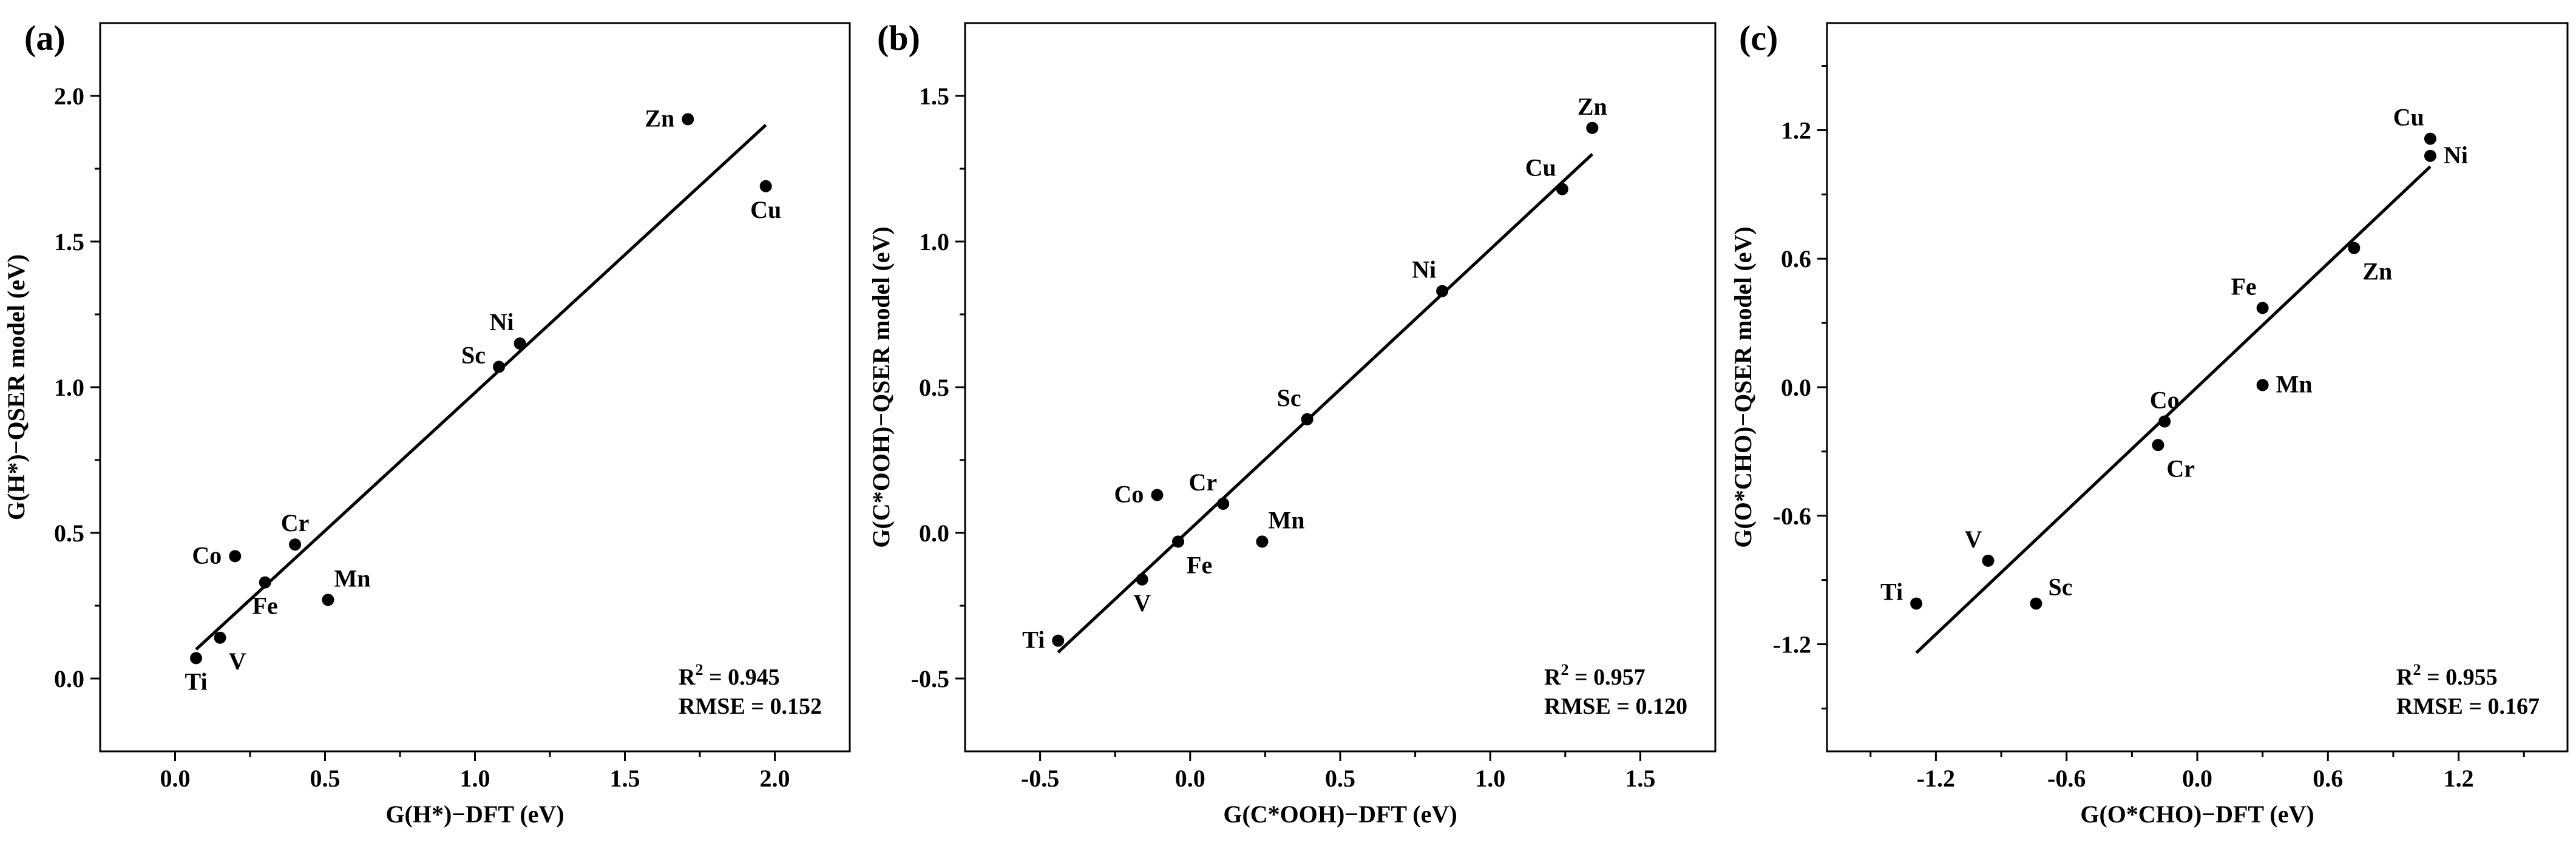 The height and width of the screenshot is (843, 2576). What do you see at coordinates (2066, 778) in the screenshot?
I see `x-tick-label: -0.6` at bounding box center [2066, 778].